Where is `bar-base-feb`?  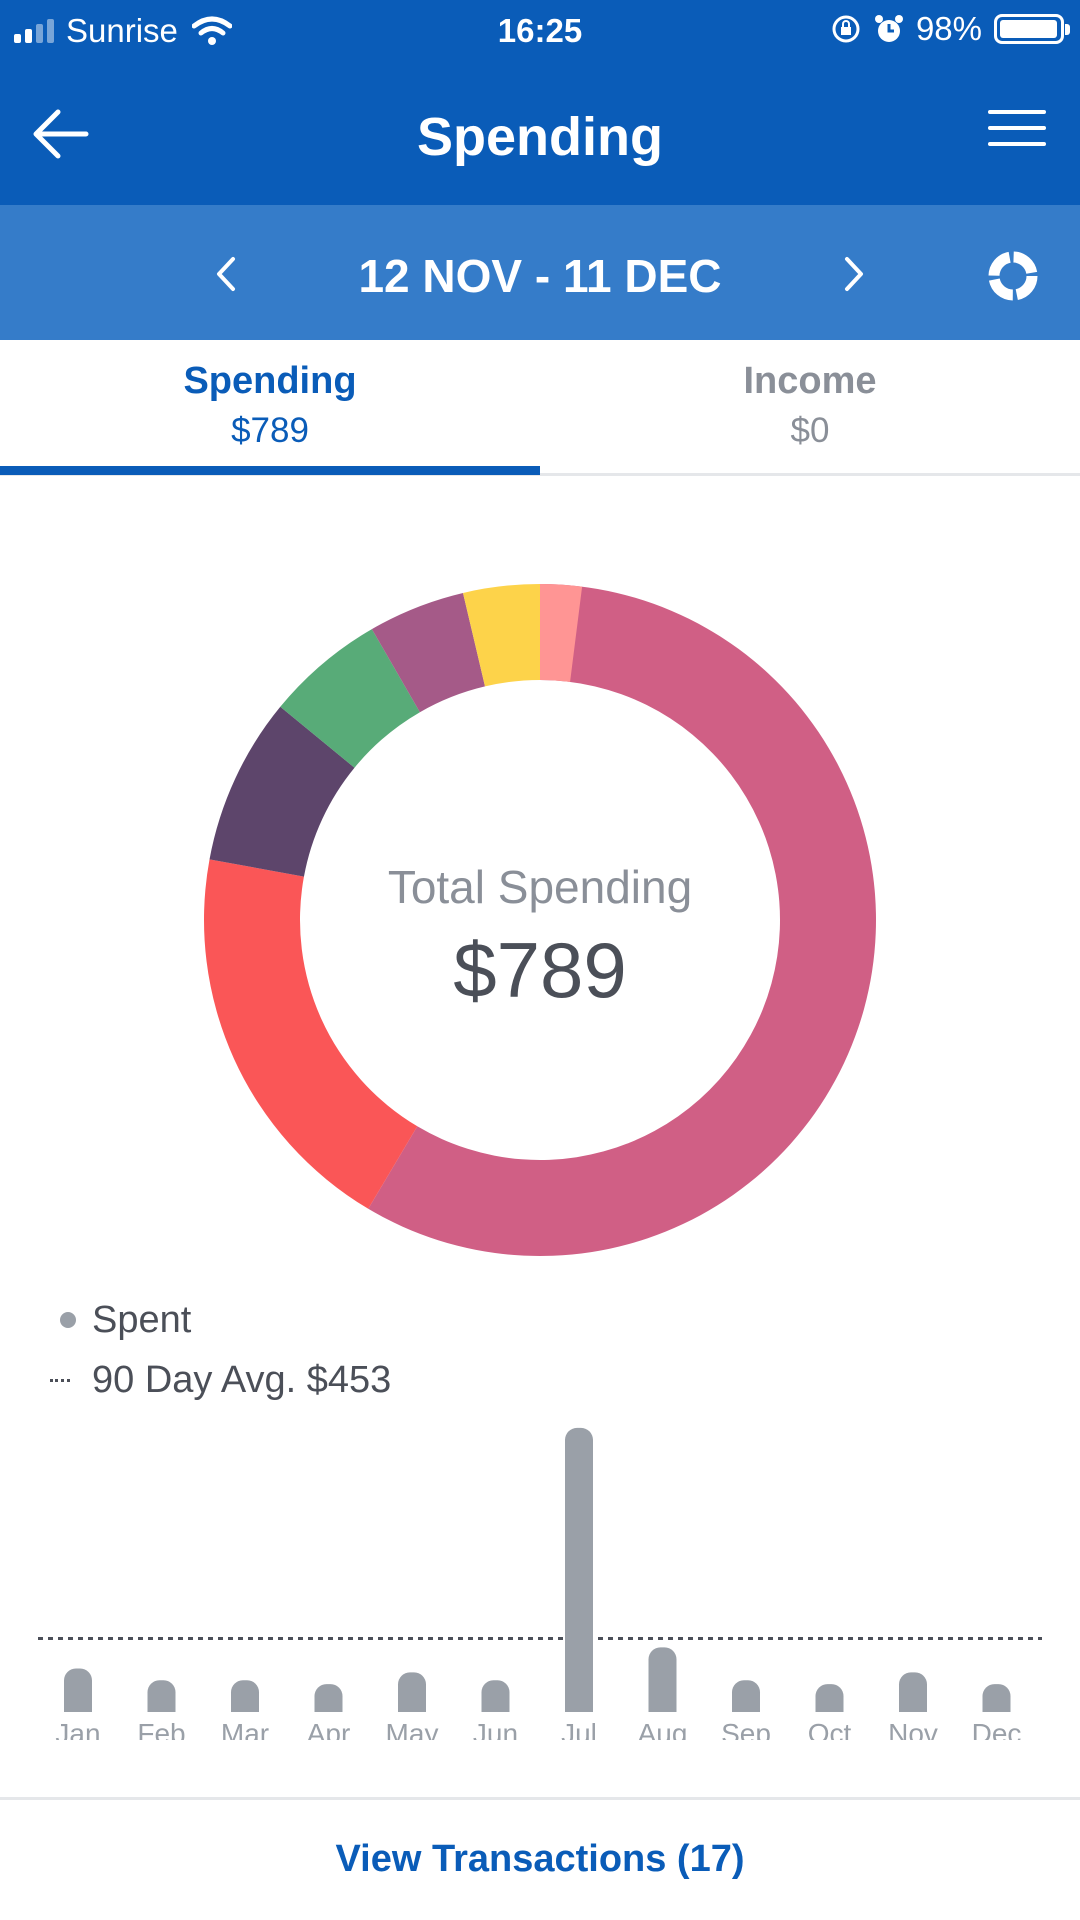
bar-base-feb is located at coordinates (161, 1706).